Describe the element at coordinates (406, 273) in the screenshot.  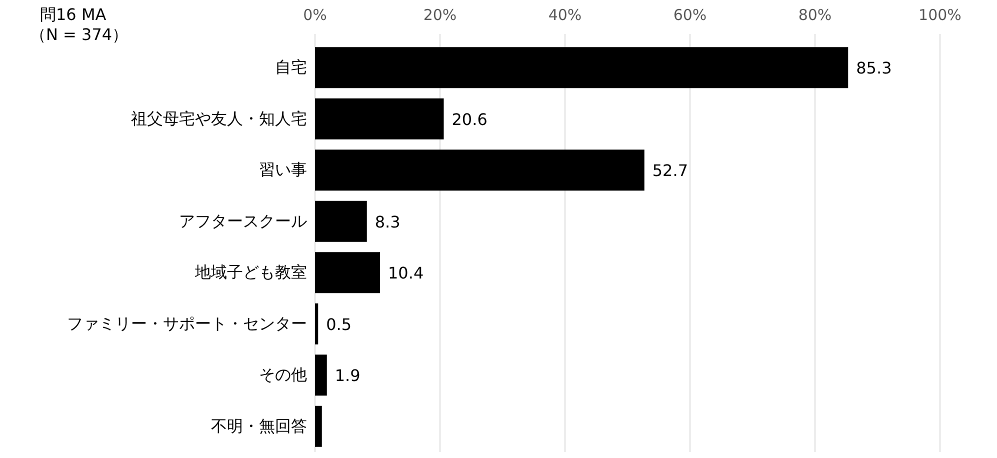
I see `data-label: 10.4` at that location.